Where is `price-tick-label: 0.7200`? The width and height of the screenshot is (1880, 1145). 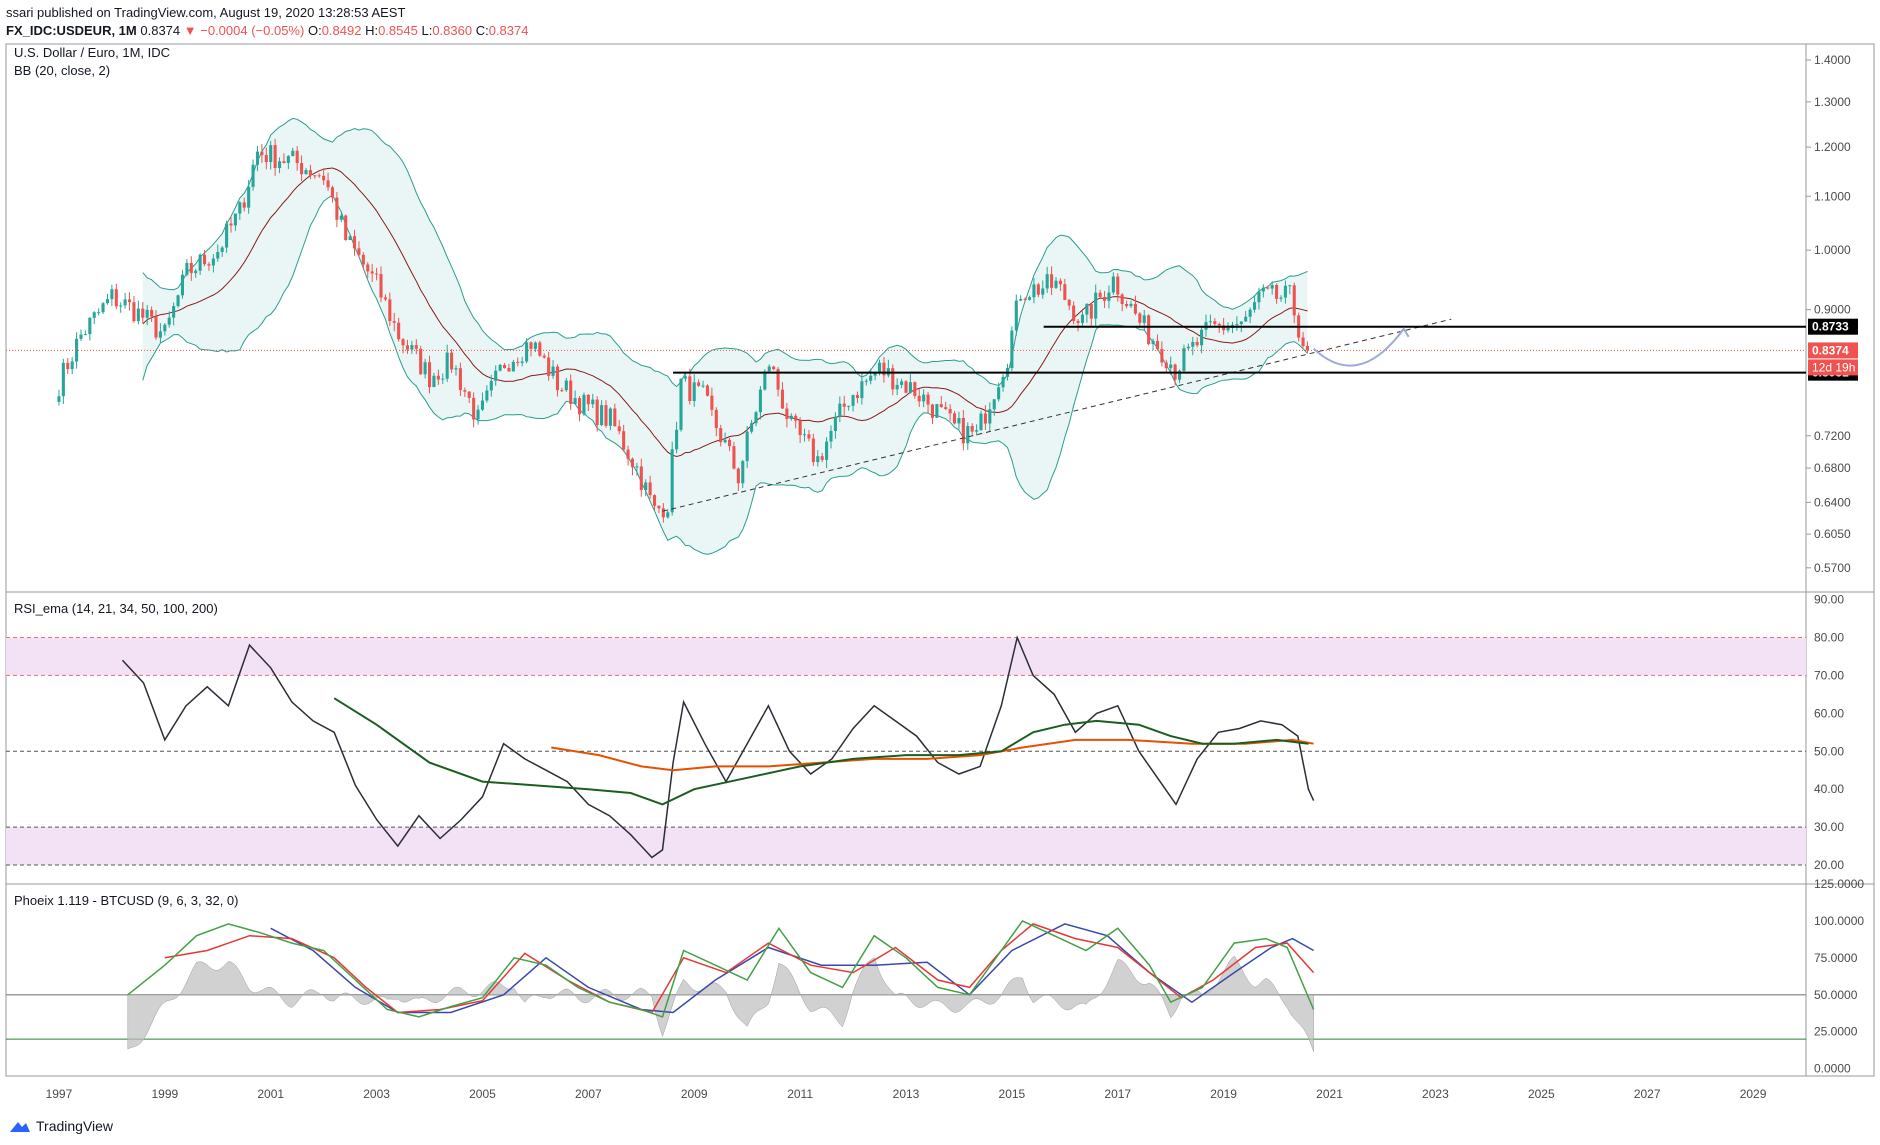
price-tick-label: 0.7200 is located at coordinates (1832, 436).